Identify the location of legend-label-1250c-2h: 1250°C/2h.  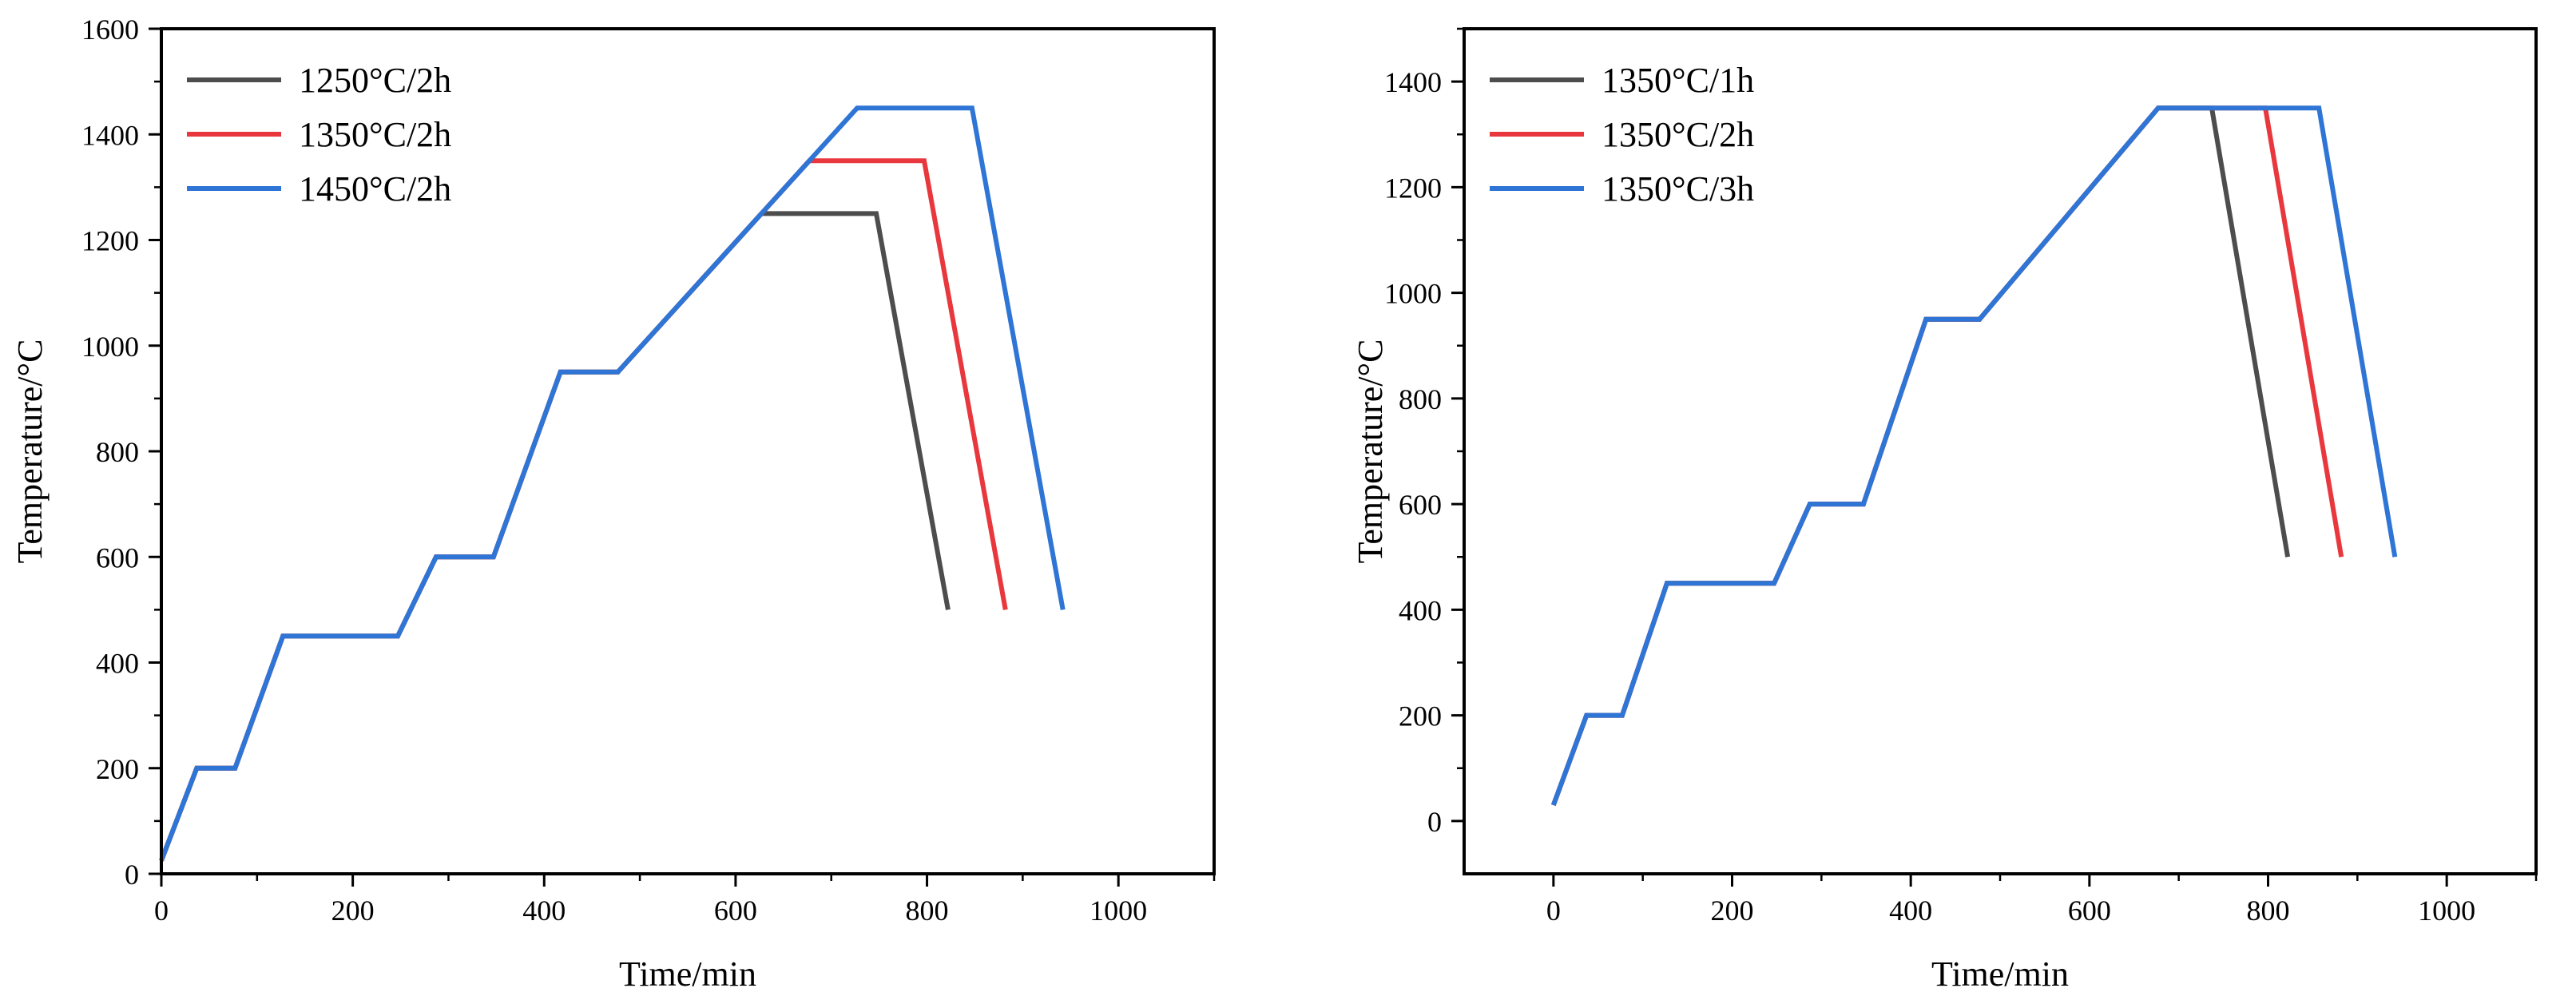
(375, 80).